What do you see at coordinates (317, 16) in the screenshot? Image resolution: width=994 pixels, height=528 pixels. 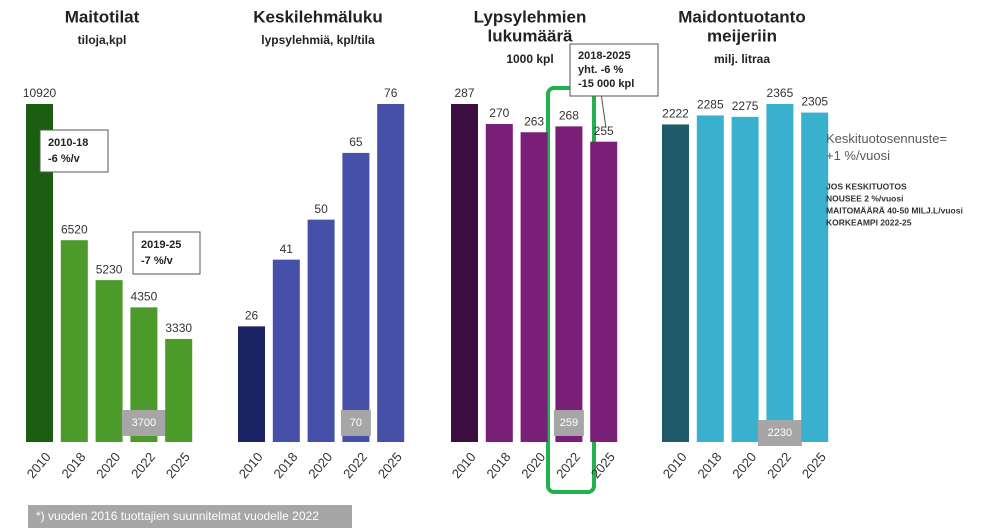 I see `chart-title: Keskilehmäluku` at bounding box center [317, 16].